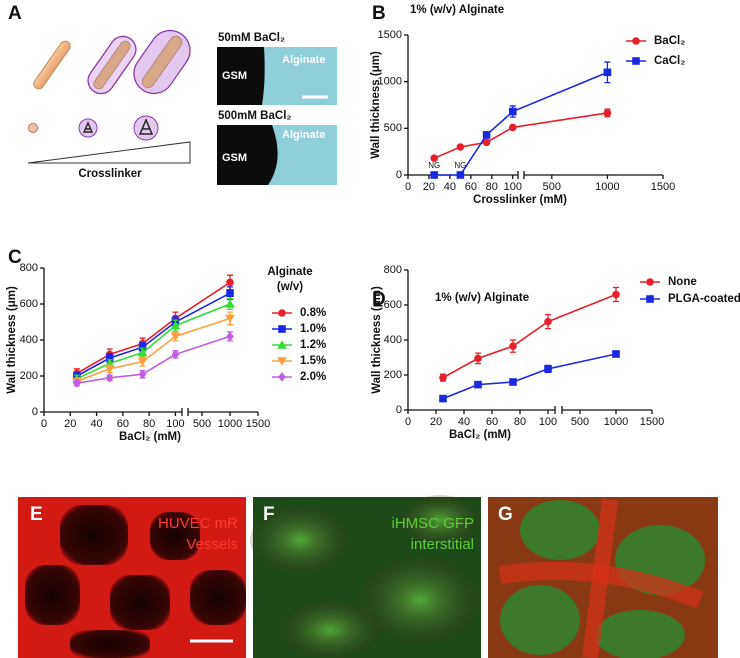 The height and width of the screenshot is (658, 740). What do you see at coordinates (433, 523) in the screenshot?
I see `image-caption: iHMSC GFP` at bounding box center [433, 523].